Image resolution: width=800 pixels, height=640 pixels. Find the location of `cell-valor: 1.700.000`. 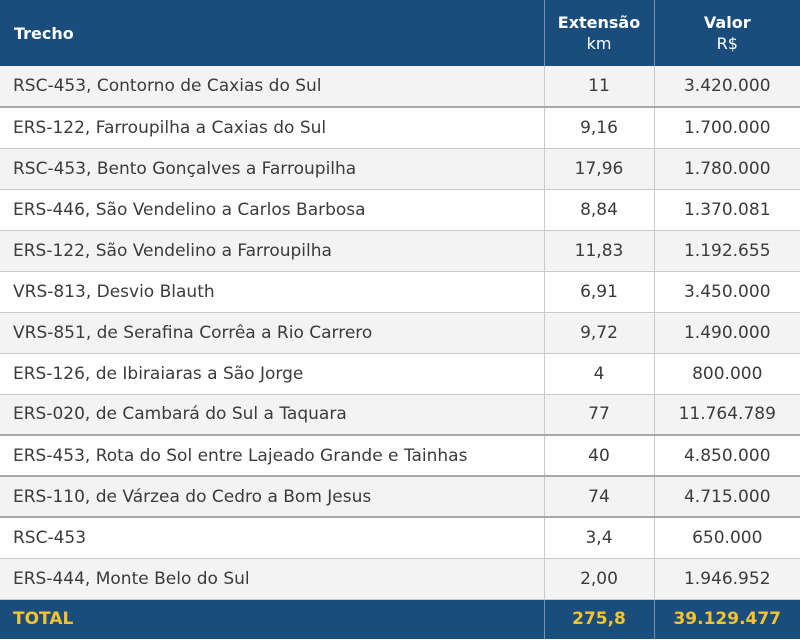

cell-valor: 1.700.000 is located at coordinates (727, 128).